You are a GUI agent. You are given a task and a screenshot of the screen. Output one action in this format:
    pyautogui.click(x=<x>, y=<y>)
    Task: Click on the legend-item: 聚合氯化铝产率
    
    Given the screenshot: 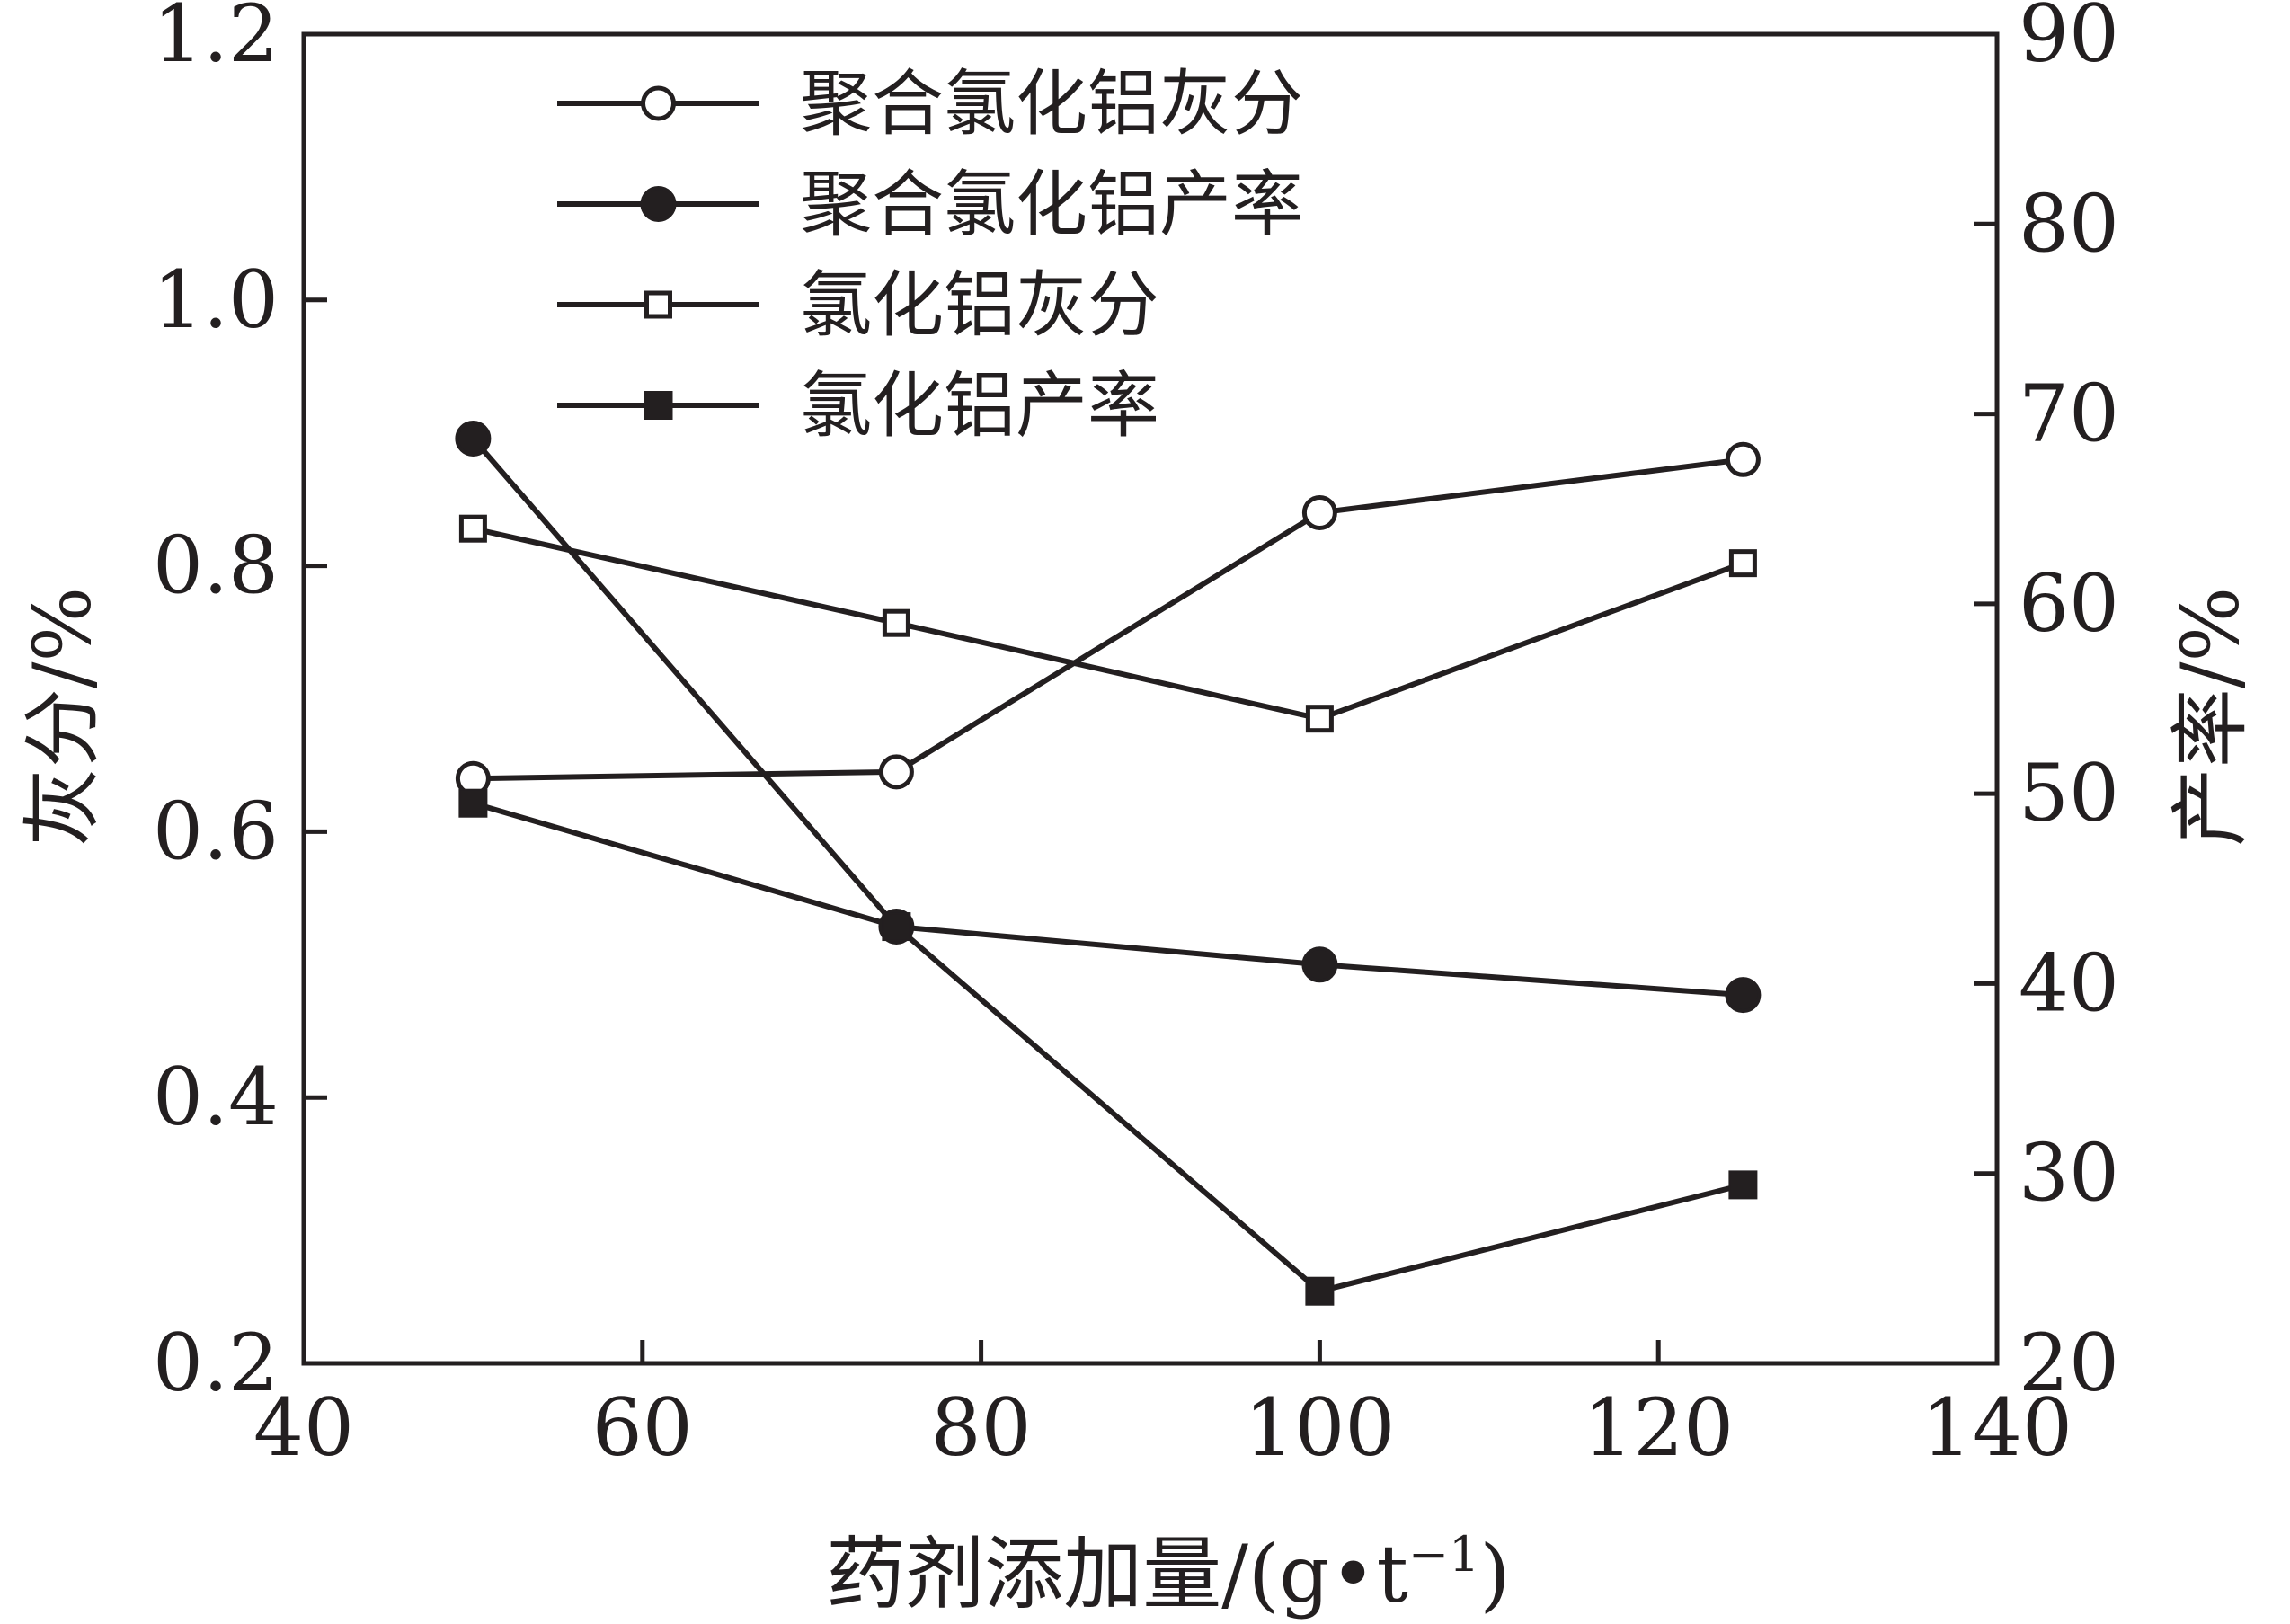 What is the action you would take?
    pyautogui.click(x=930, y=204)
    